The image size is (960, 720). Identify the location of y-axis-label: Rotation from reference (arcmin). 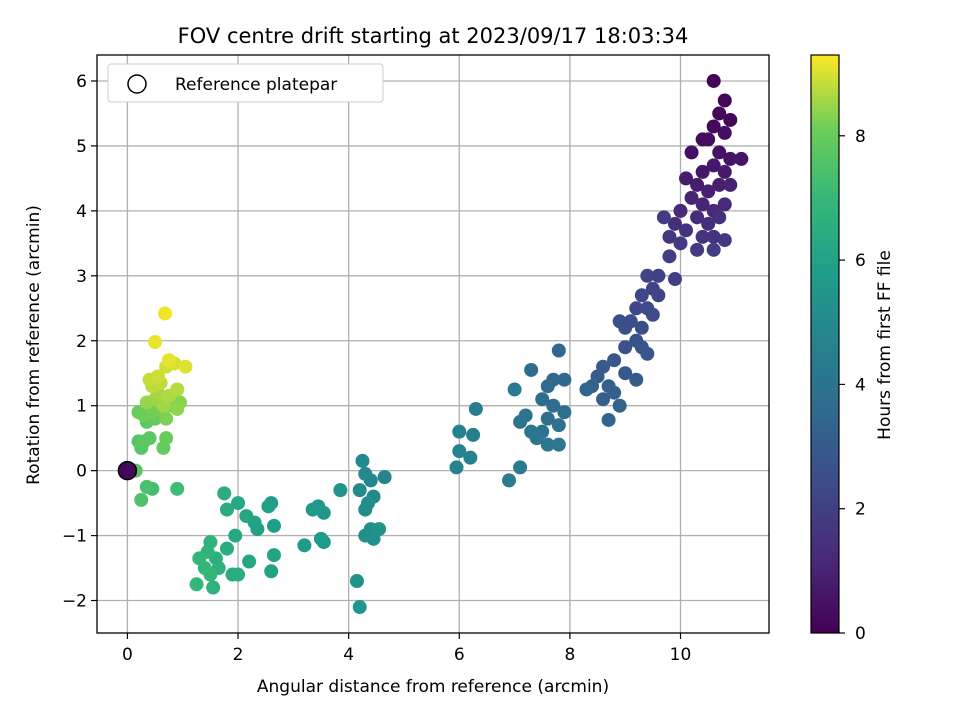
(34, 345).